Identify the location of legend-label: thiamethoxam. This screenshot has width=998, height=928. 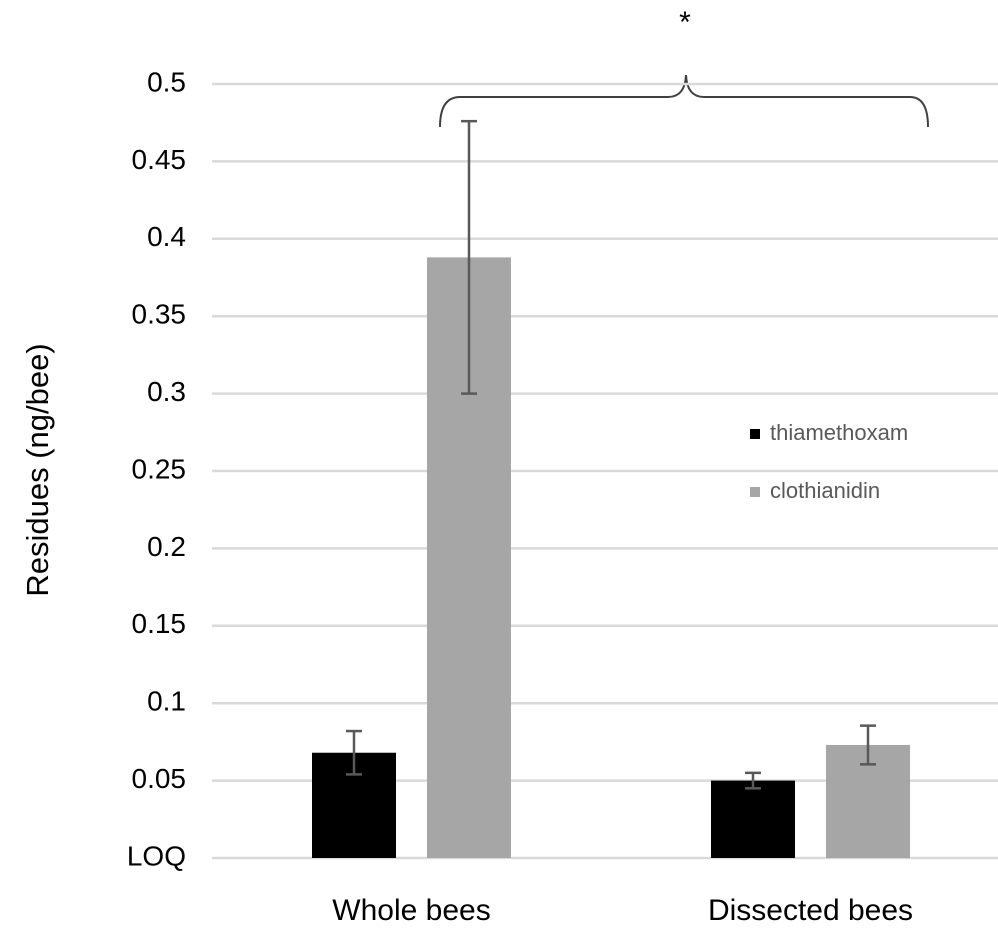
(839, 432).